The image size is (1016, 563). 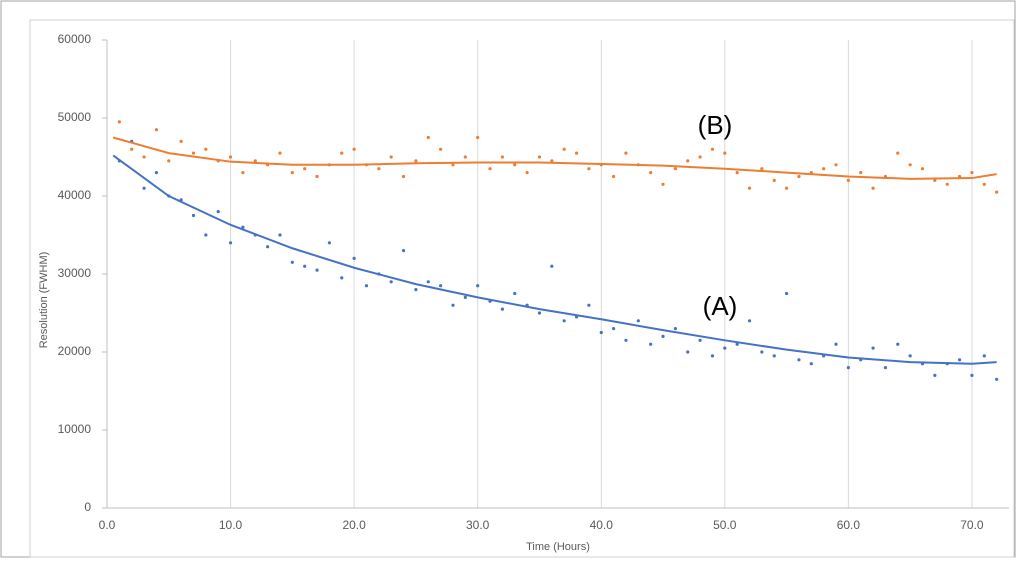 I want to click on x-tick-label: 10.0, so click(x=231, y=525).